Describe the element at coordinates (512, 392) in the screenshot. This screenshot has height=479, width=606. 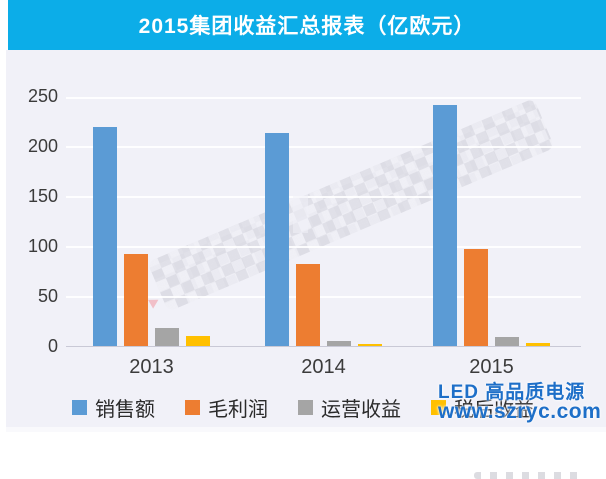
I see `site-watermark-text: LED 高品质电源` at that location.